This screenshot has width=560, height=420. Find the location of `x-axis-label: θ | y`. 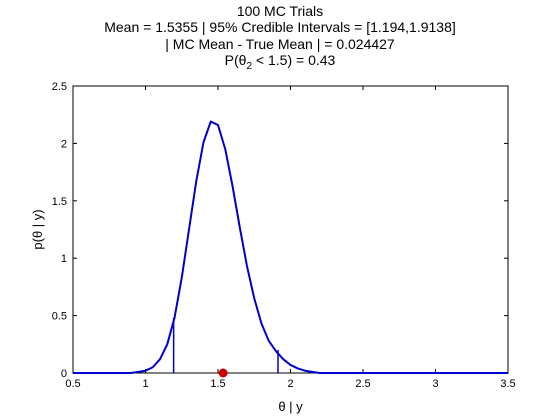

x-axis-label: θ | y is located at coordinates (290, 406).